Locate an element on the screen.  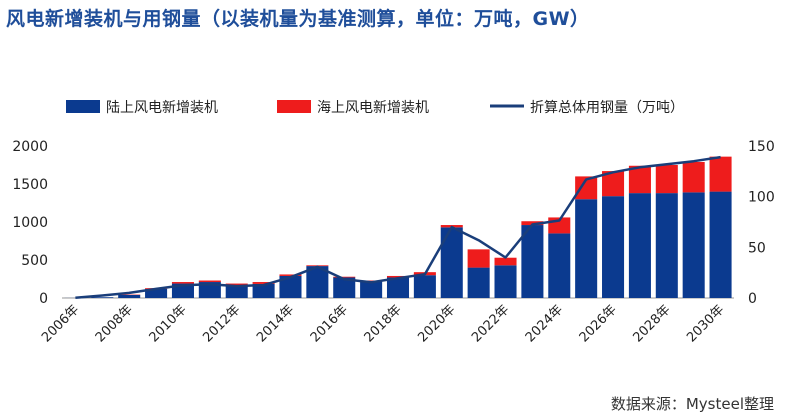
legend-label-steel: 折算总体用钢量（万吨） is located at coordinates (607, 108).